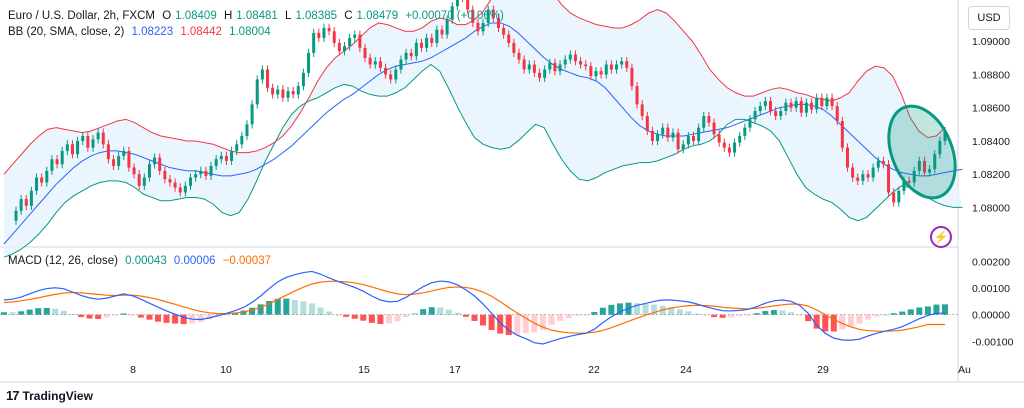  What do you see at coordinates (989, 18) in the screenshot?
I see `currency-button: USD` at bounding box center [989, 18].